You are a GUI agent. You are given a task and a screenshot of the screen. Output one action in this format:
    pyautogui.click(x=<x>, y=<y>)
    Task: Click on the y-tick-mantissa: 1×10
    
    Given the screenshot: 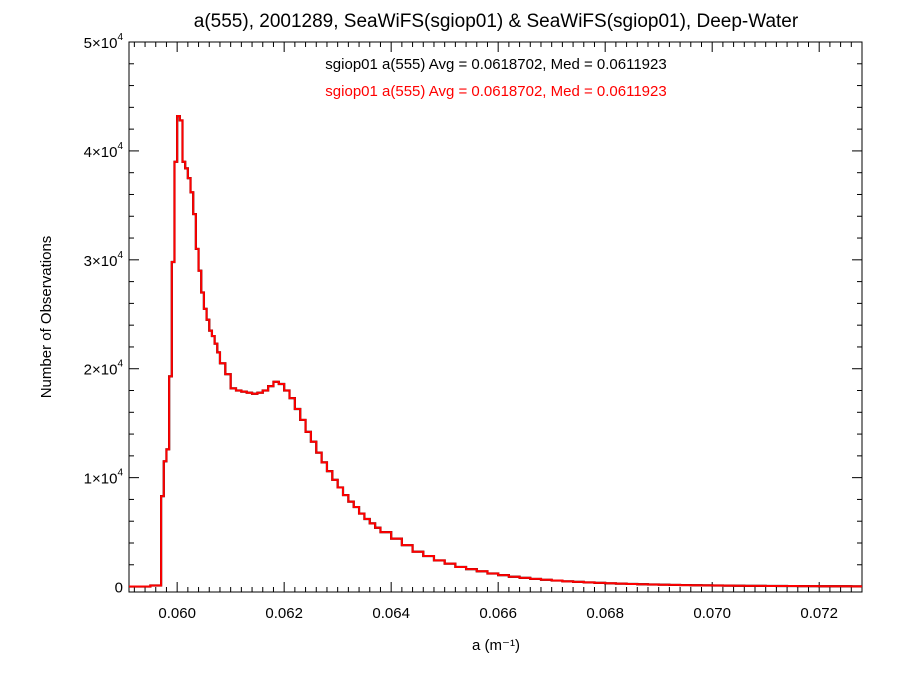 What is the action you would take?
    pyautogui.click(x=101, y=479)
    